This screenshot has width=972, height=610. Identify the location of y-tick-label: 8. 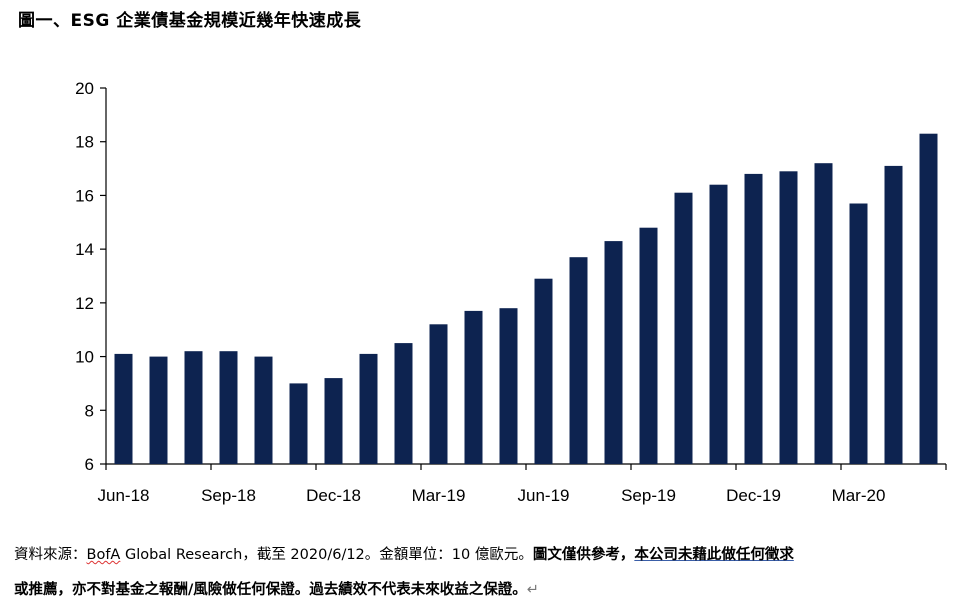
(89, 410).